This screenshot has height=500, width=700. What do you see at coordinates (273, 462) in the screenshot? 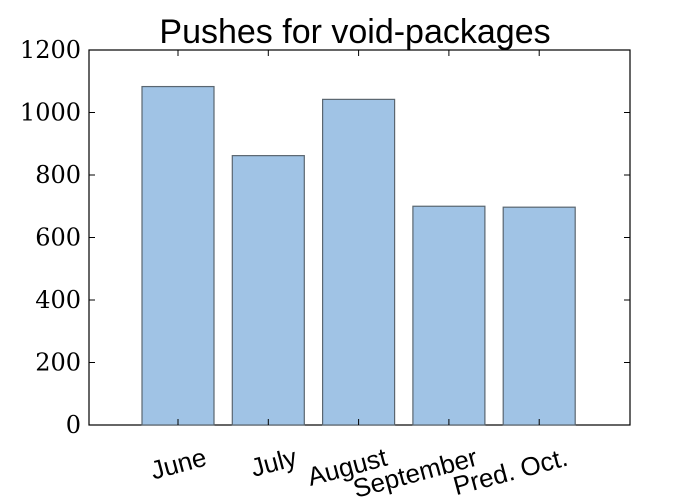
I see `x-tick-label: July` at bounding box center [273, 462].